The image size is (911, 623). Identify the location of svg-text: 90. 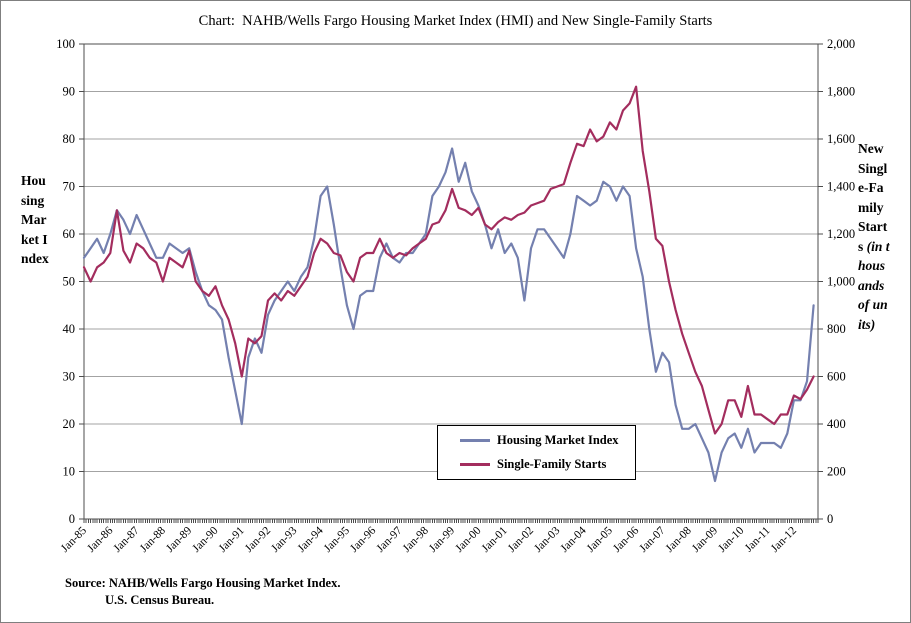
(69, 92).